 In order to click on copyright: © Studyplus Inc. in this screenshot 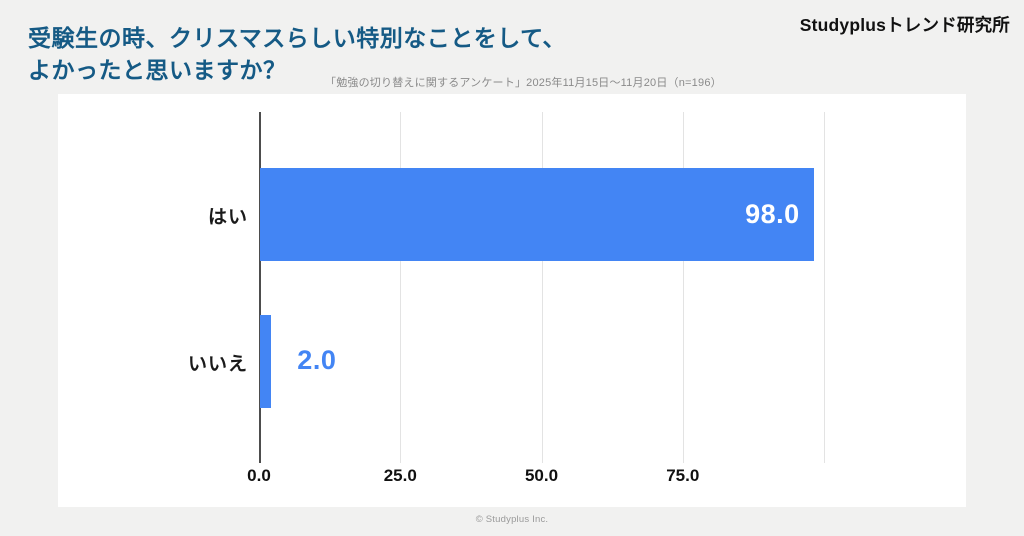, I will do `click(512, 519)`.